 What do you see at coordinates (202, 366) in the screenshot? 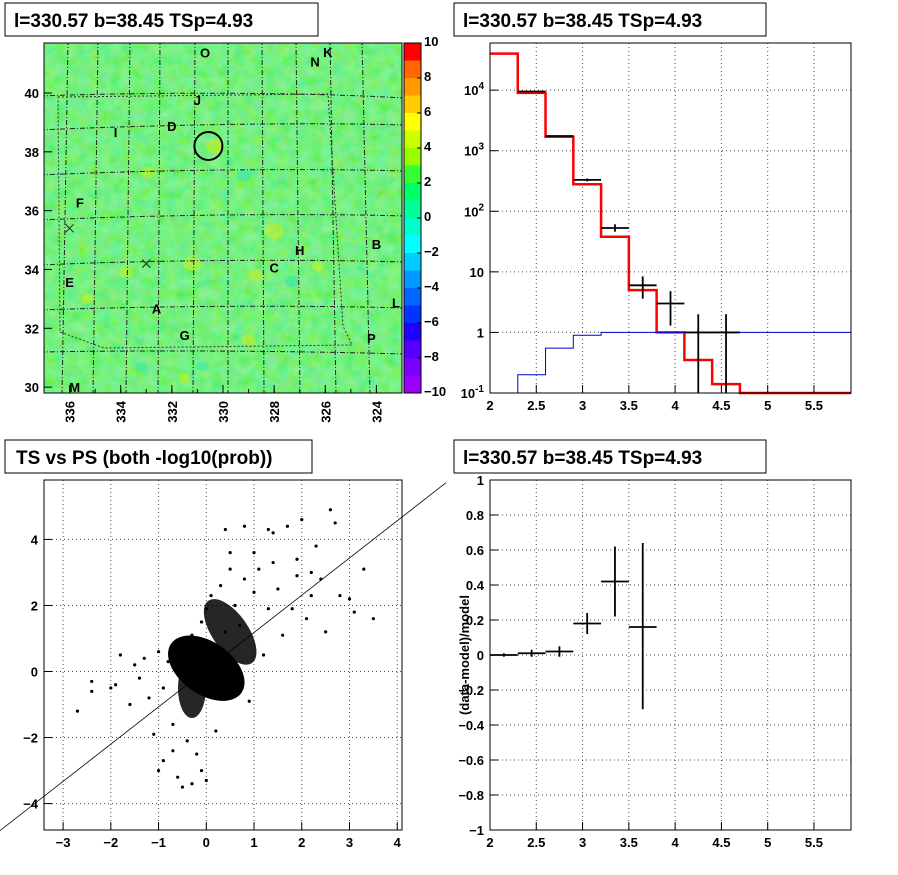
I see `cool-spot` at bounding box center [202, 366].